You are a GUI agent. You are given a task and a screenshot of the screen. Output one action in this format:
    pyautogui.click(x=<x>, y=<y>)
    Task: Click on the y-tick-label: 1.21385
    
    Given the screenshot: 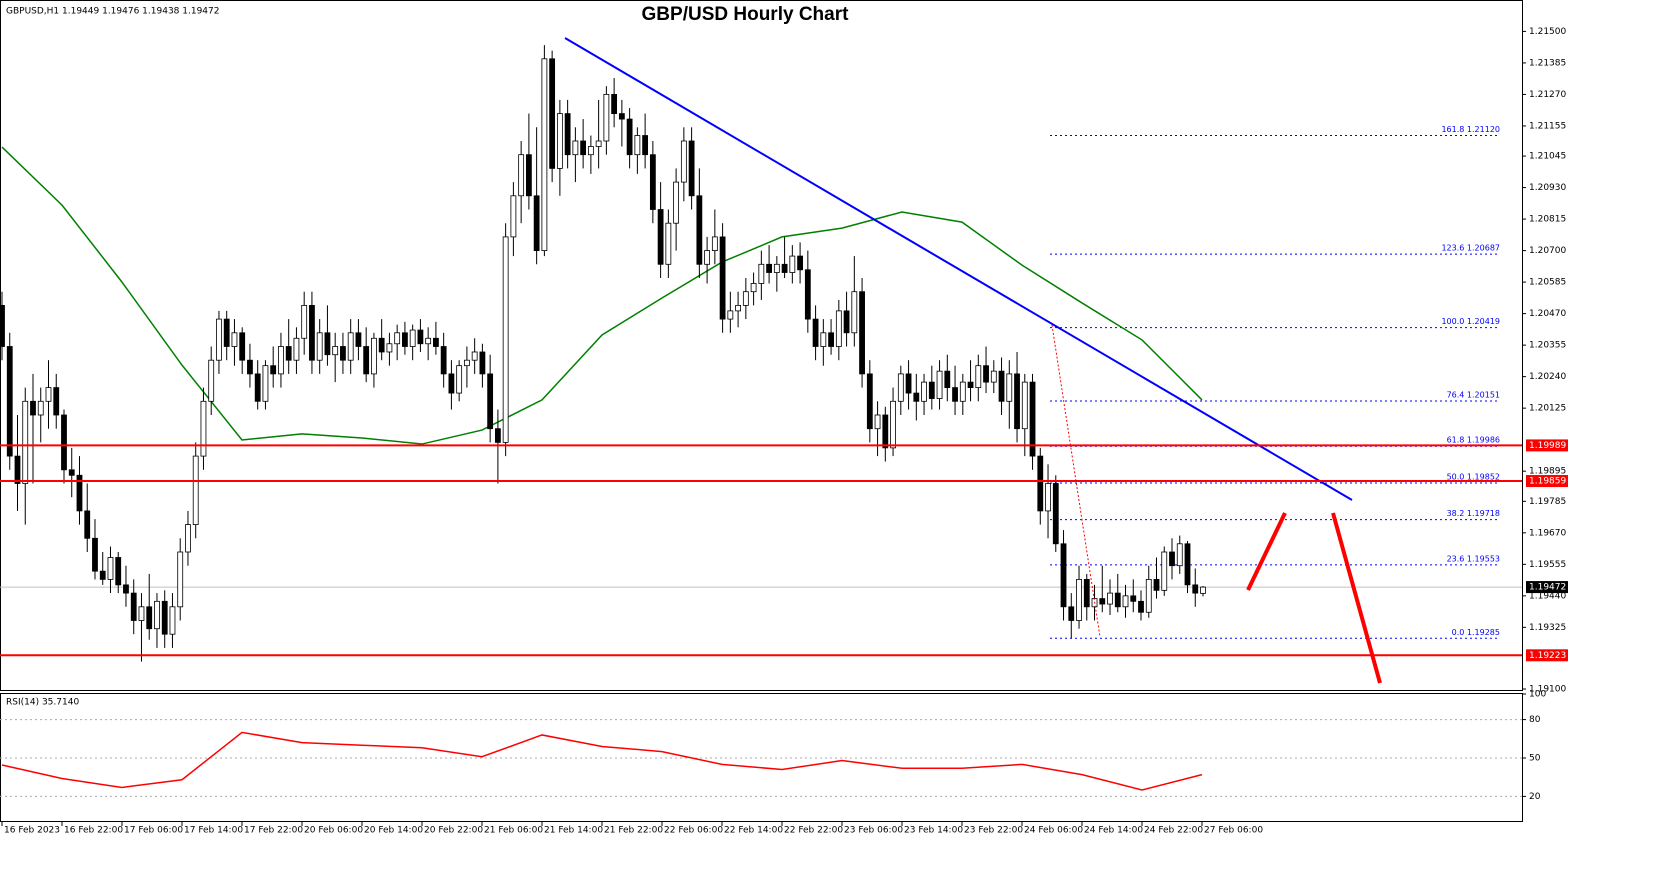 What is the action you would take?
    pyautogui.click(x=1547, y=63)
    